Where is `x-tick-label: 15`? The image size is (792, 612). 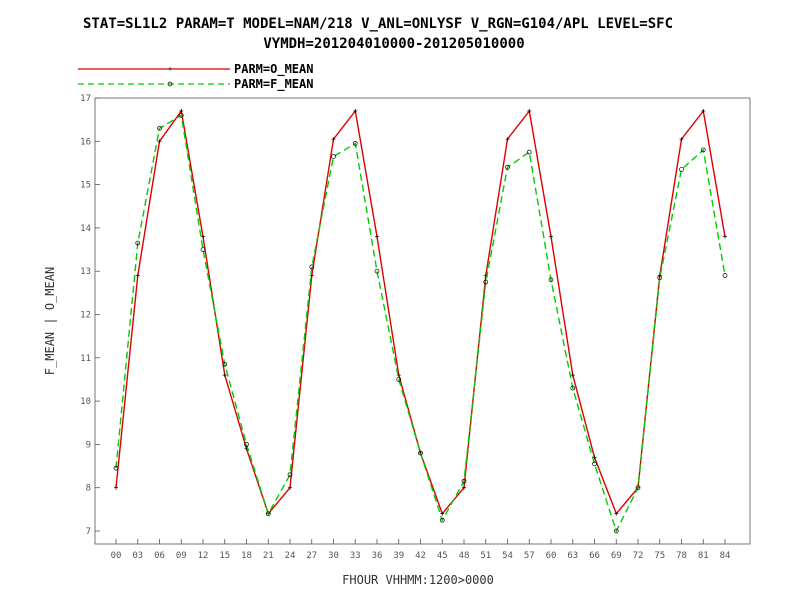 x-tick-label: 15 is located at coordinates (224, 556).